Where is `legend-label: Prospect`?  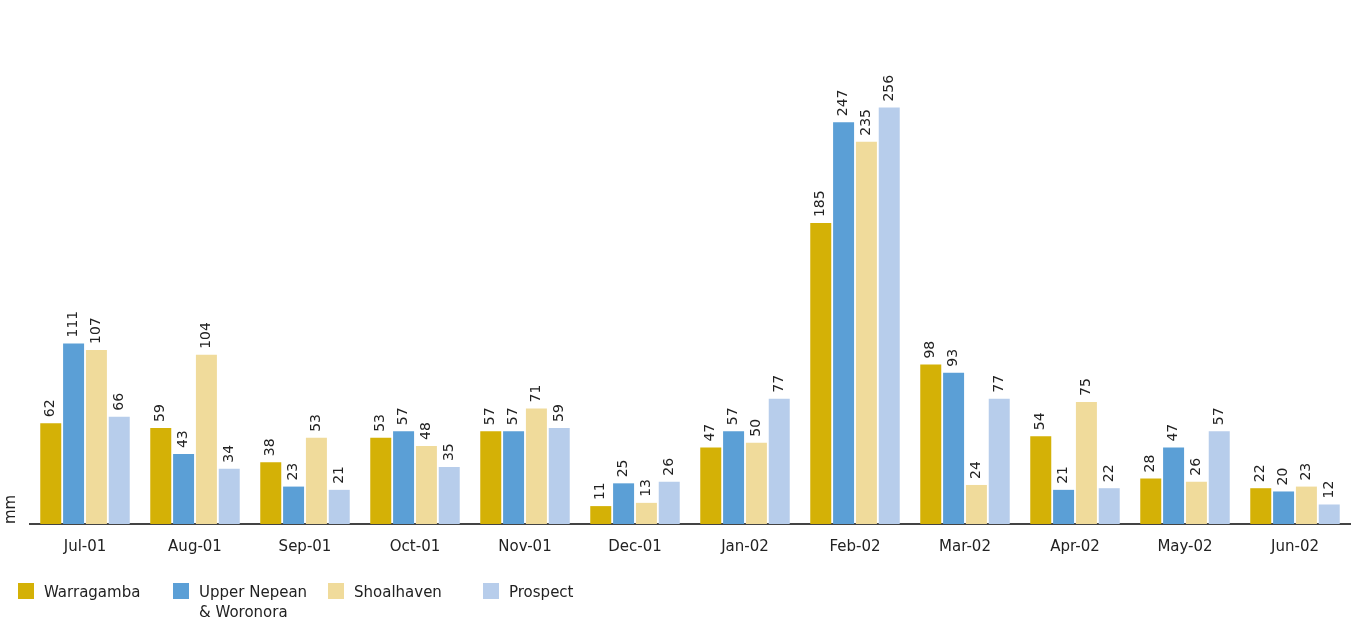
legend-label: Prospect is located at coordinates (541, 592).